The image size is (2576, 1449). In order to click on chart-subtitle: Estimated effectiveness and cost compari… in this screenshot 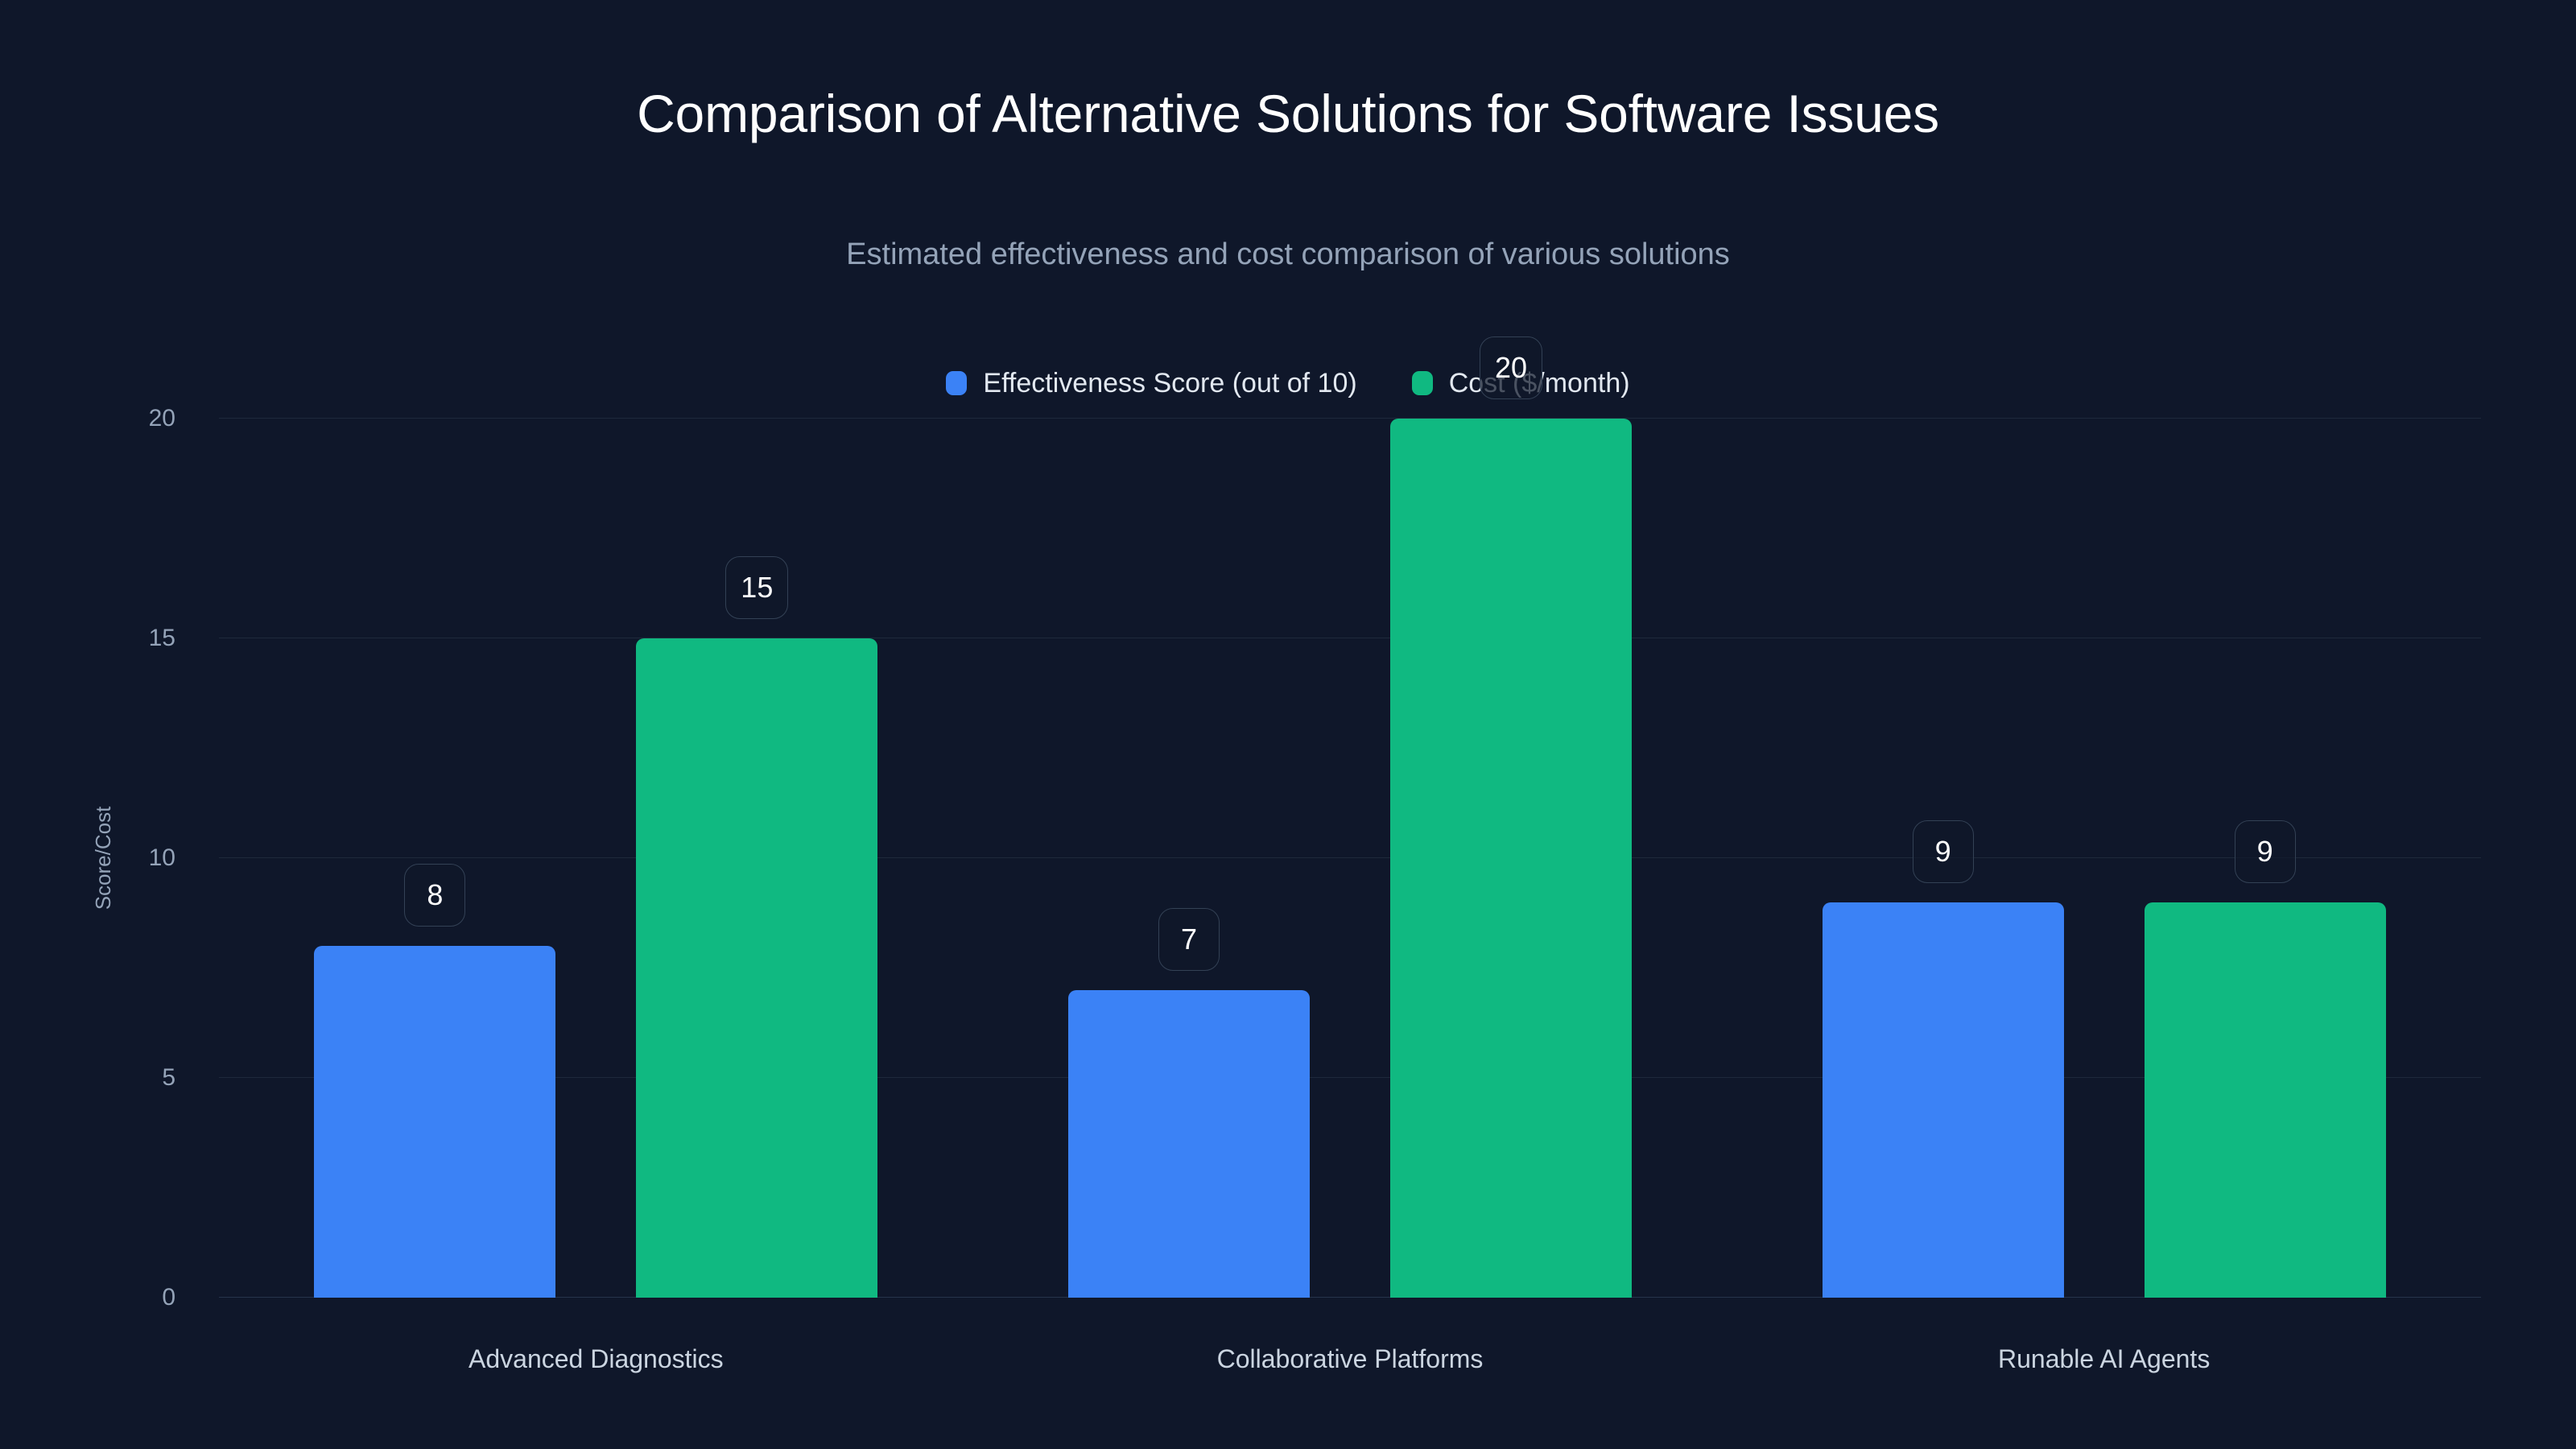, I will do `click(1288, 254)`.